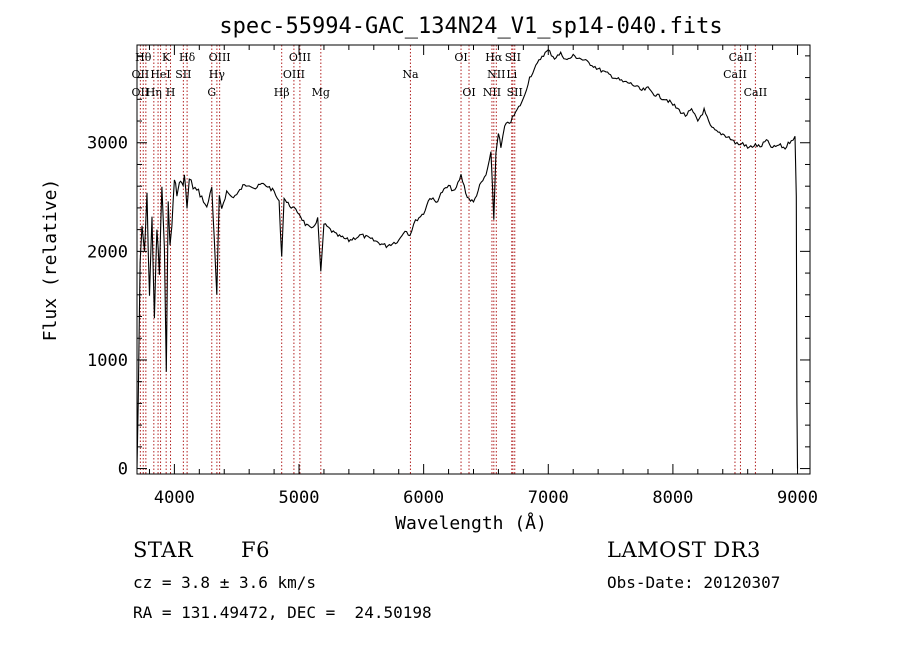 The width and height of the screenshot is (900, 649). Describe the element at coordinates (321, 92) in the screenshot. I see `marker-label: Mg` at that location.